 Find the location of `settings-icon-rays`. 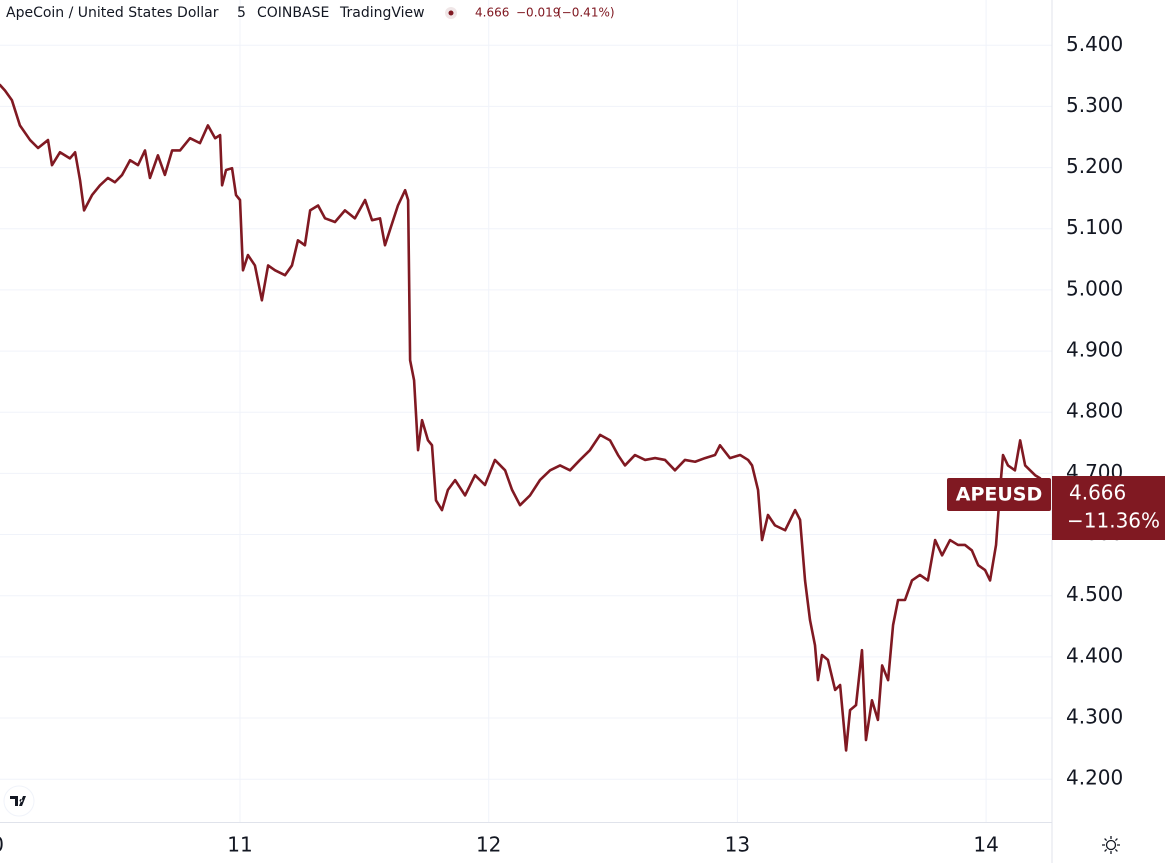

settings-icon-rays is located at coordinates (1111, 845).